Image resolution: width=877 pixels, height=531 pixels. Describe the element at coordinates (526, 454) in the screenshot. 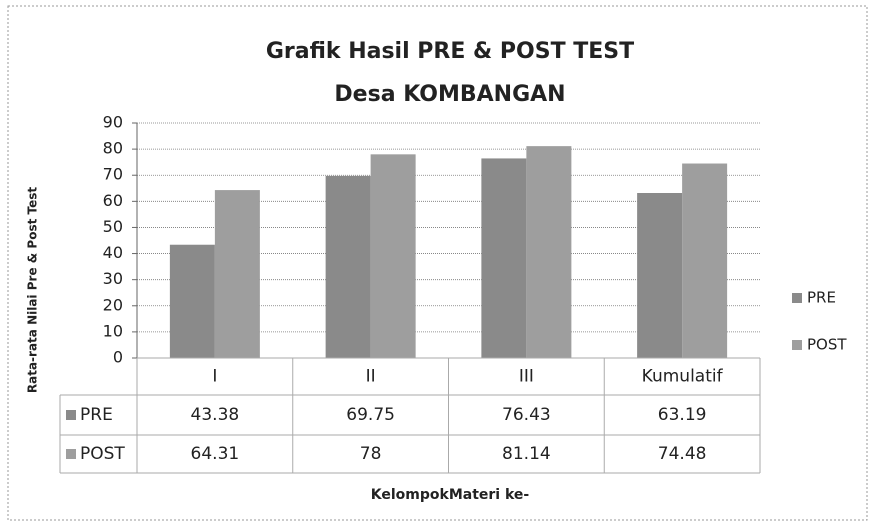

I see `table-value: 81.14` at that location.